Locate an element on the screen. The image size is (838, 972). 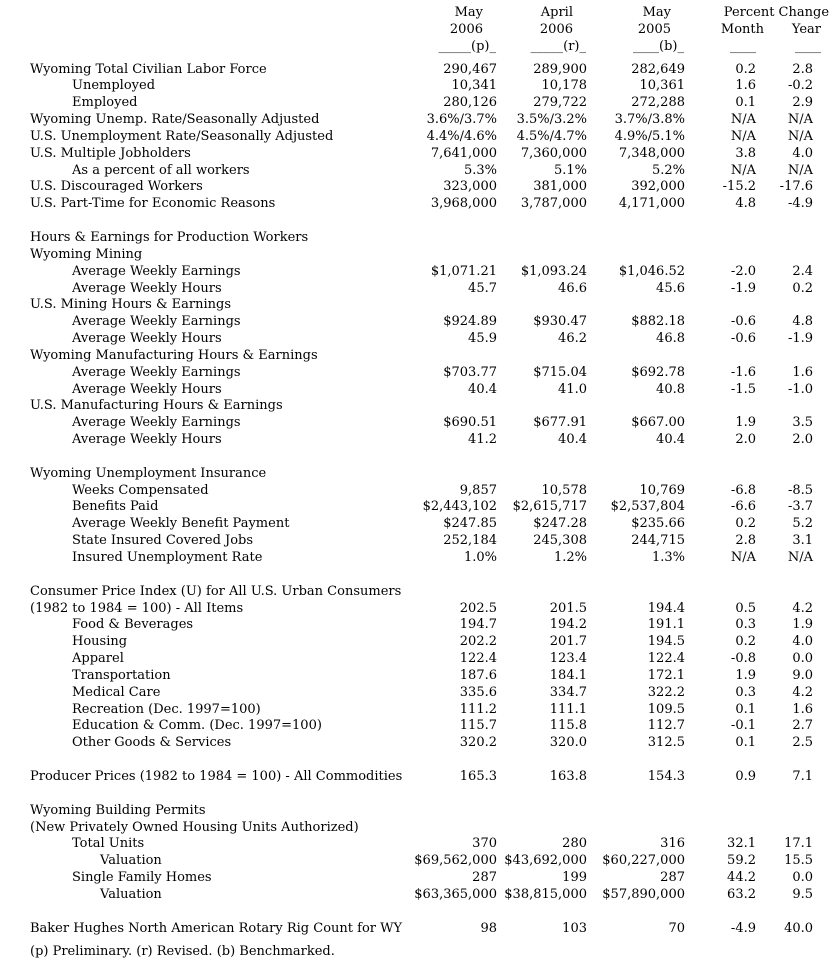
value-april-2006: $247.28 is located at coordinates (560, 524).